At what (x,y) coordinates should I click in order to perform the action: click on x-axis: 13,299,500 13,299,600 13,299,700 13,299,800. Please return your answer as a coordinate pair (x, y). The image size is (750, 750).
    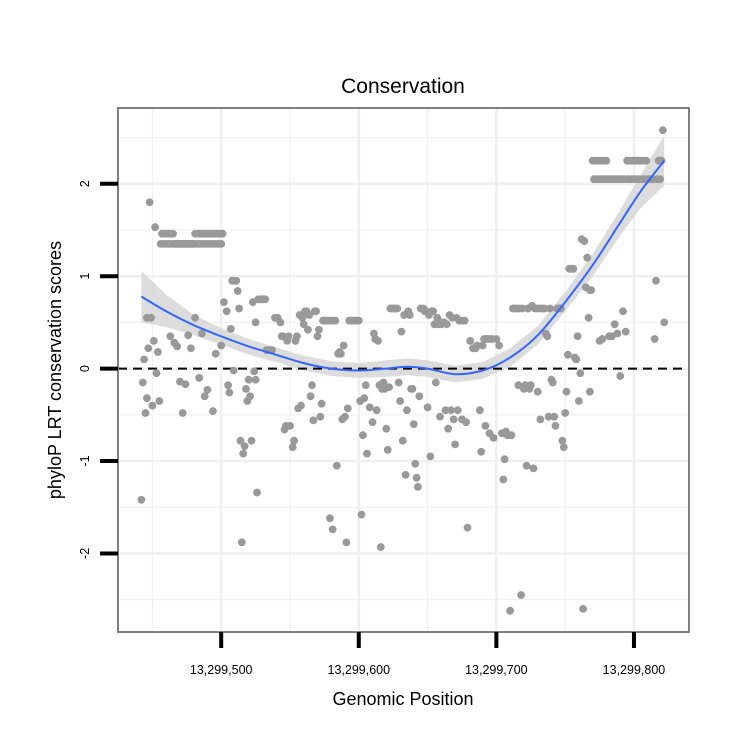
    Looking at the image, I should click on (427, 654).